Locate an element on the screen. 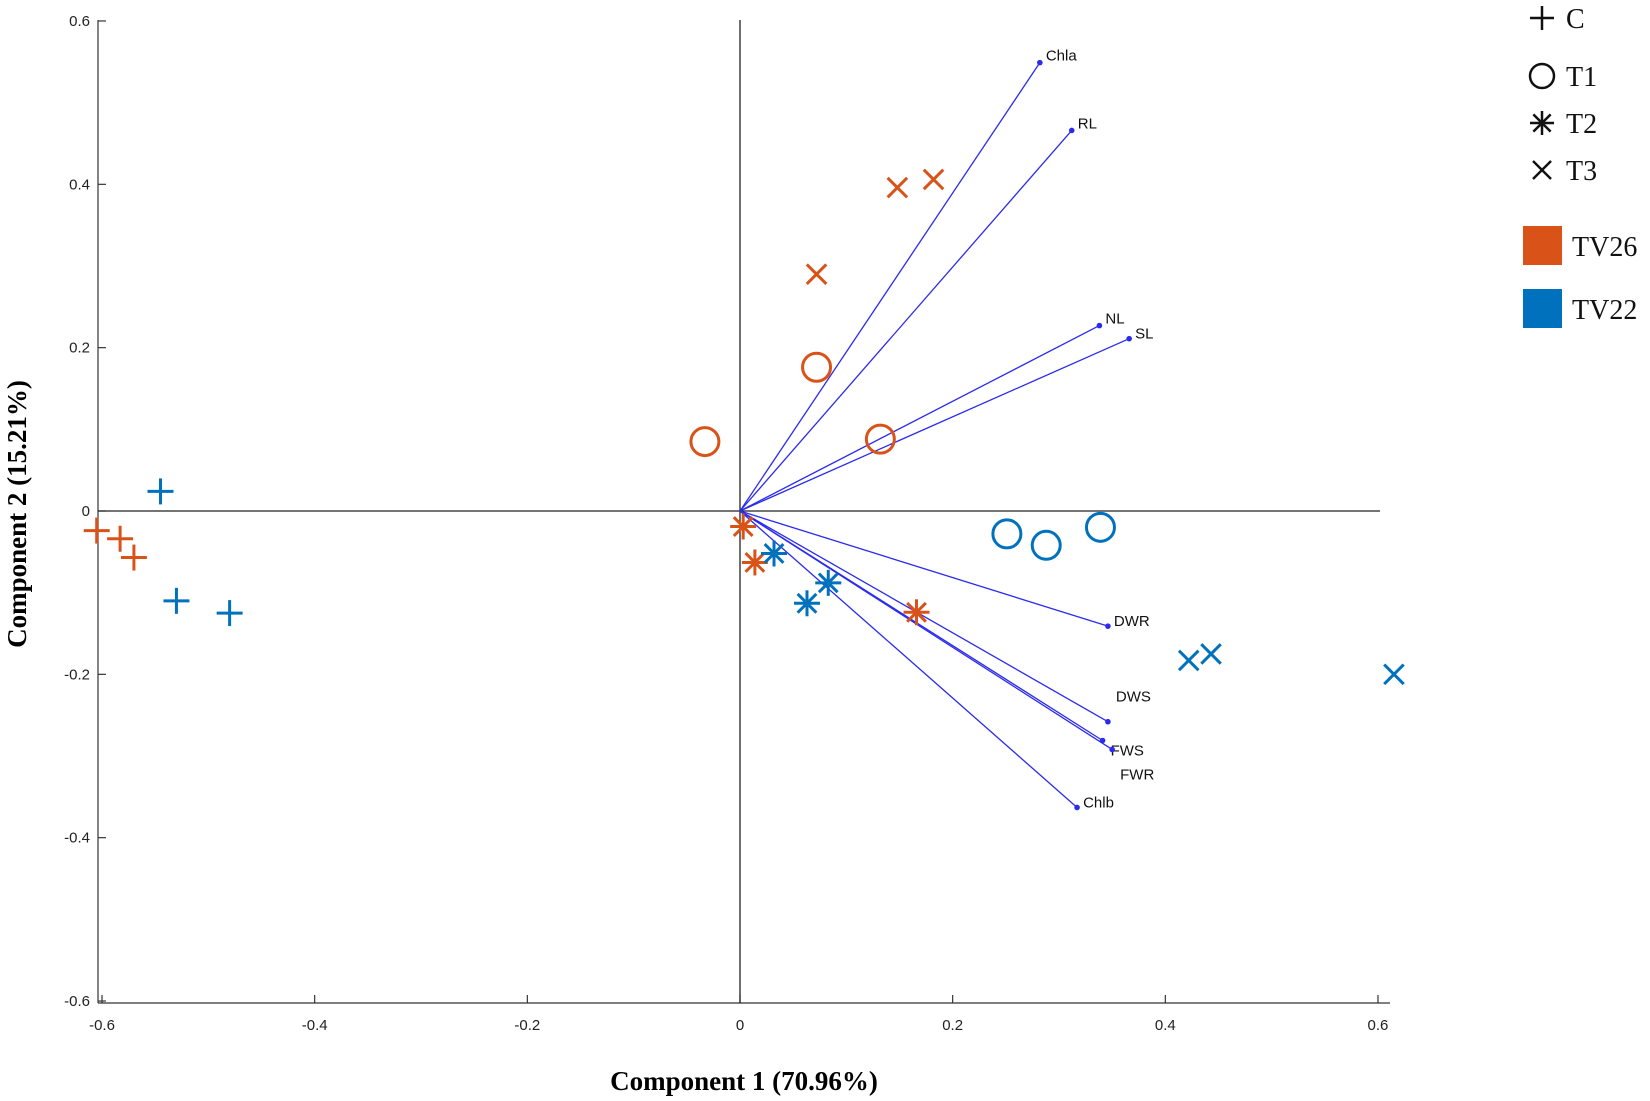 The height and width of the screenshot is (1101, 1650). legend-marker-t2 is located at coordinates (1542, 123).